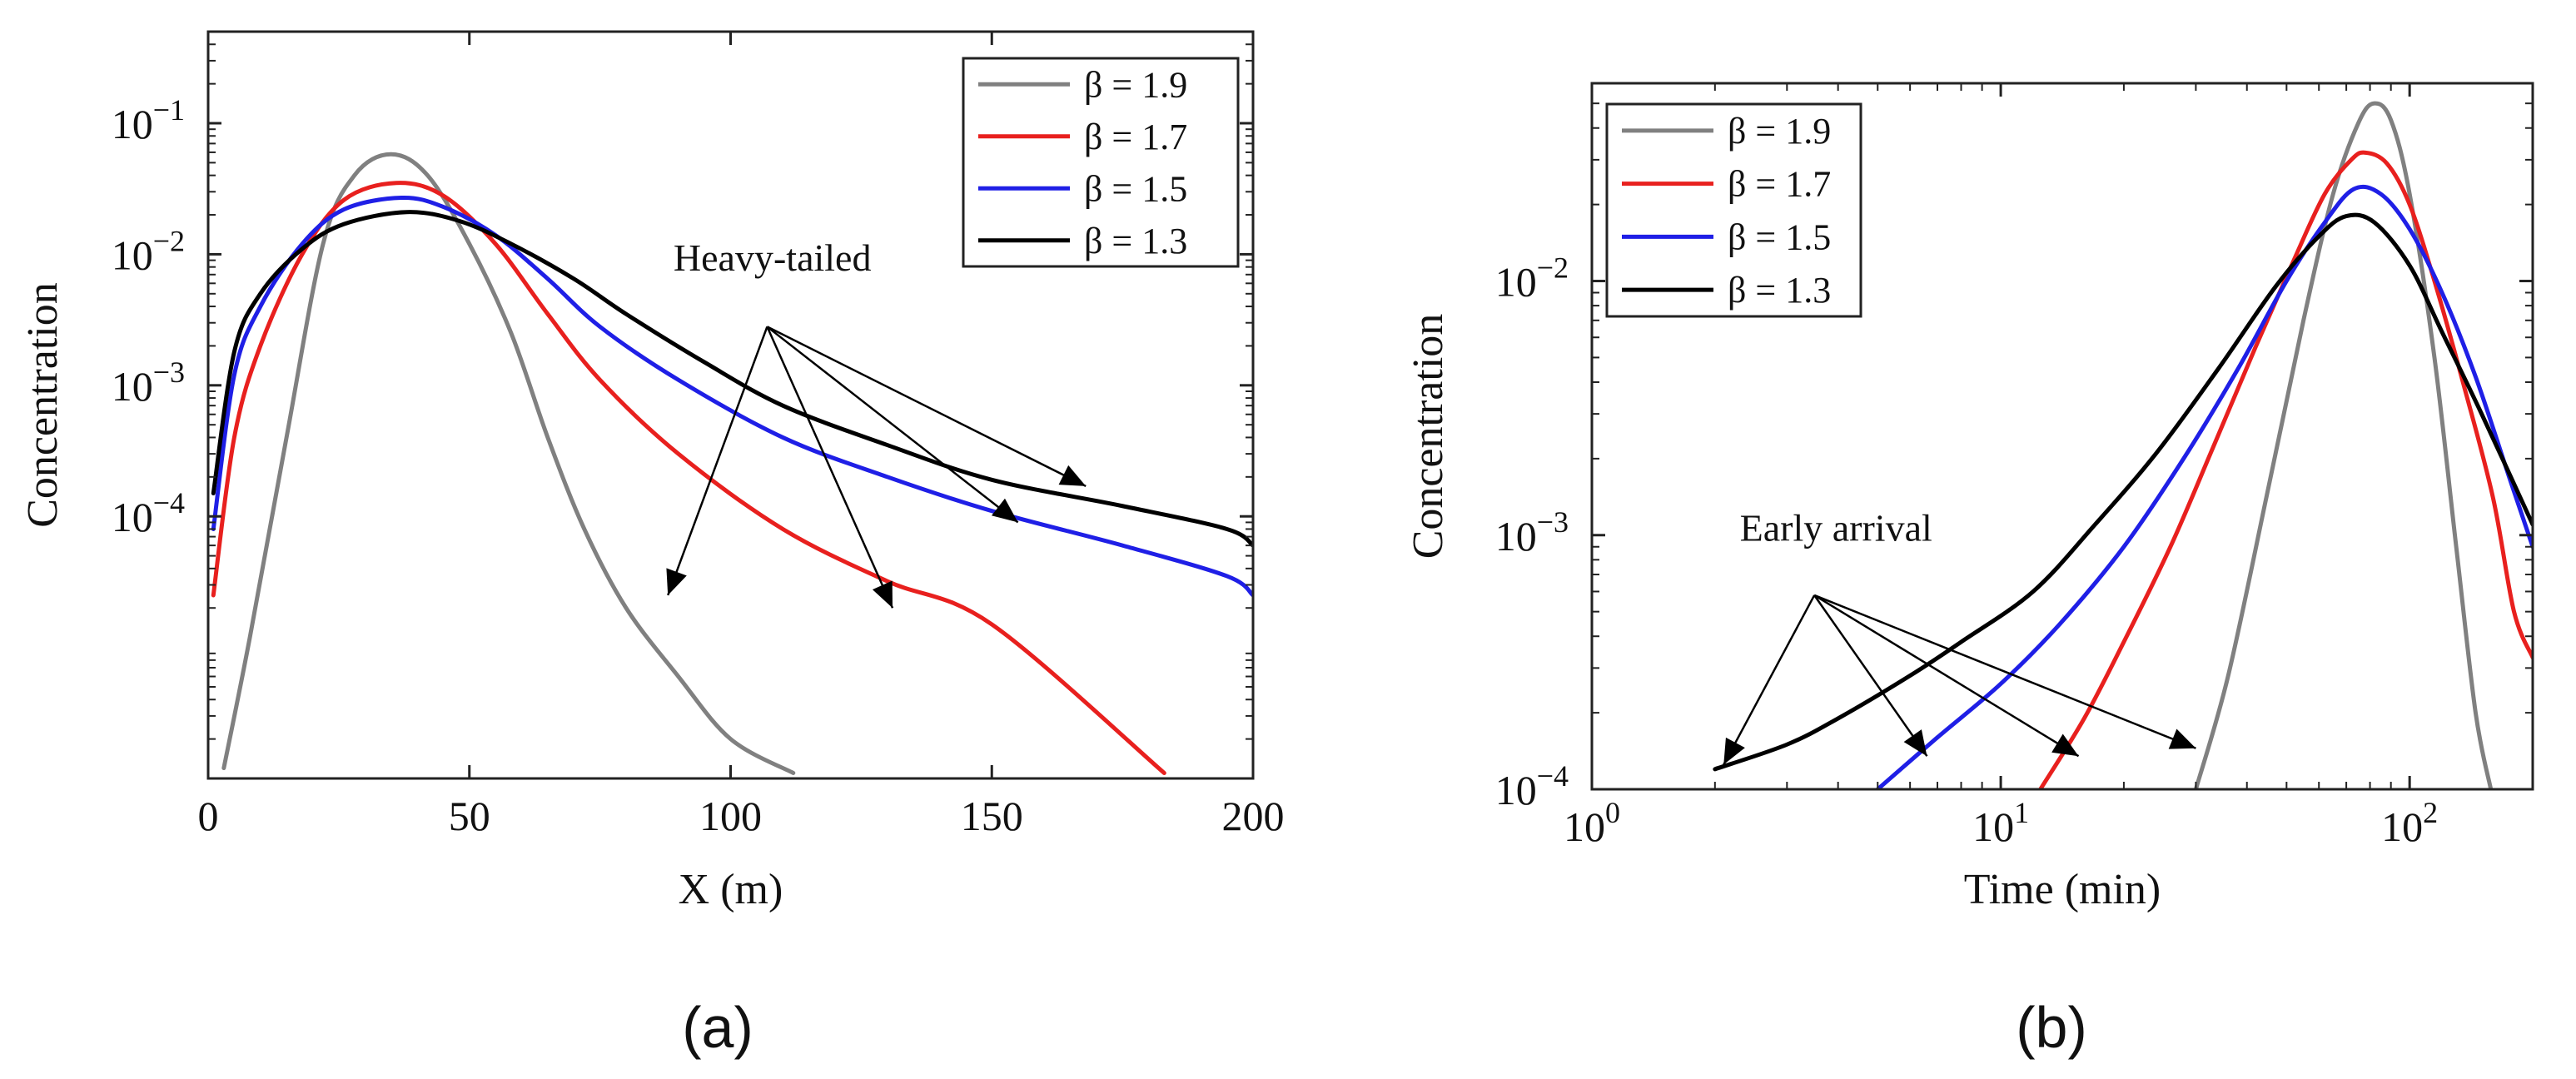 The height and width of the screenshot is (1079, 2576). What do you see at coordinates (2062, 889) in the screenshot?
I see `x-axis-label: Time (min)` at bounding box center [2062, 889].